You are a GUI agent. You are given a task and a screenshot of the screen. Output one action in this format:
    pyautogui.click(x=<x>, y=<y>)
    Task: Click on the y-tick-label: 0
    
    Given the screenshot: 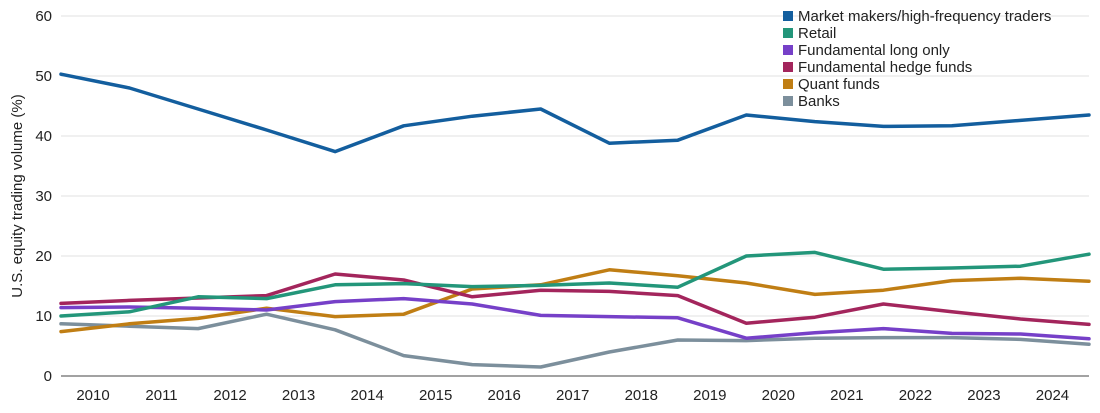 What is the action you would take?
    pyautogui.click(x=48, y=376)
    